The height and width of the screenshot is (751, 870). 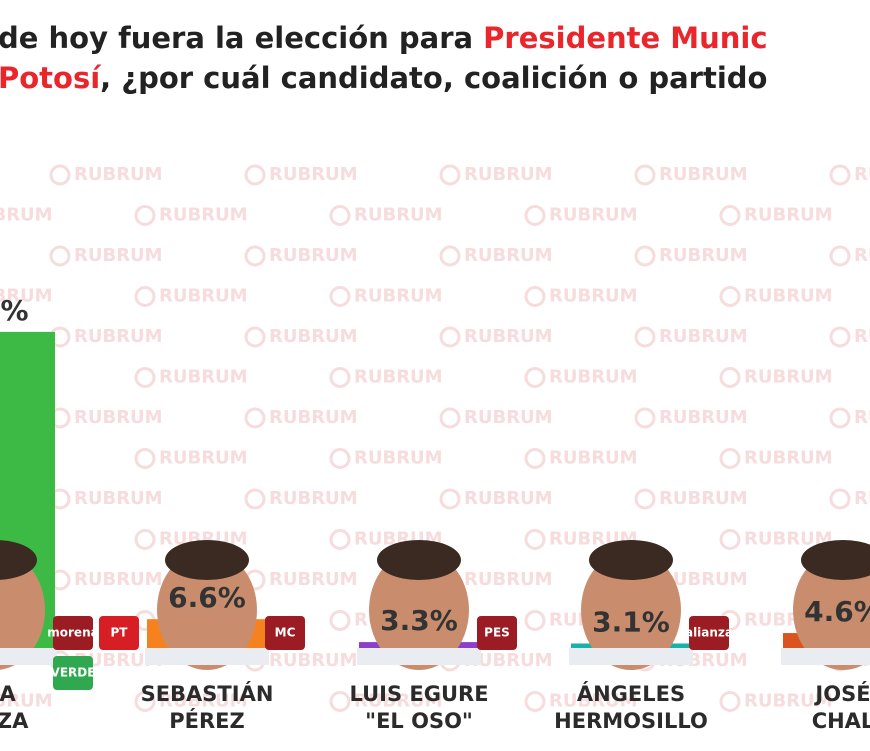 I want to click on party-logo-label: alianza, so click(x=709, y=633).